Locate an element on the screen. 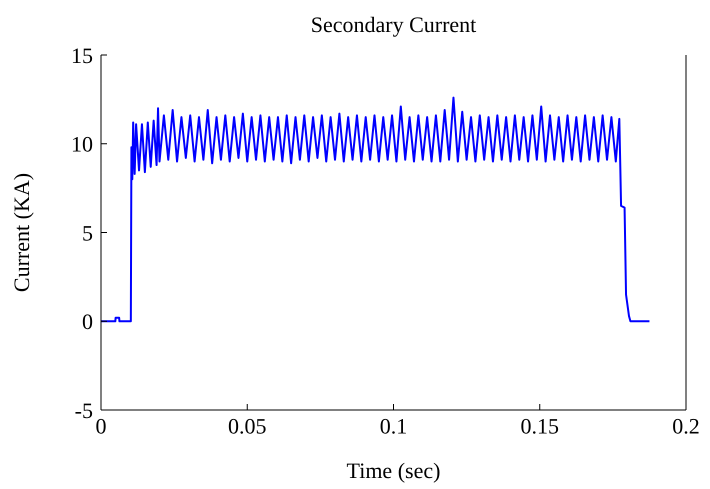 This screenshot has height=489, width=710. y-tick-label: -5 is located at coordinates (83, 410).